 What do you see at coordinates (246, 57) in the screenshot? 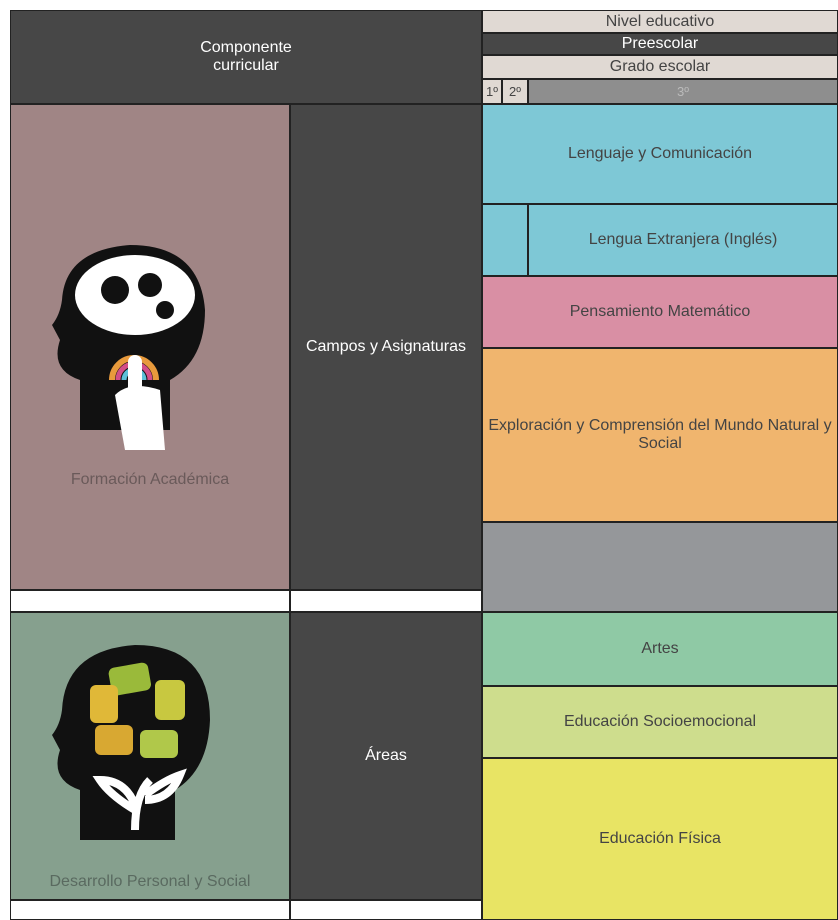
I see `component-header: Componente curricular` at bounding box center [246, 57].